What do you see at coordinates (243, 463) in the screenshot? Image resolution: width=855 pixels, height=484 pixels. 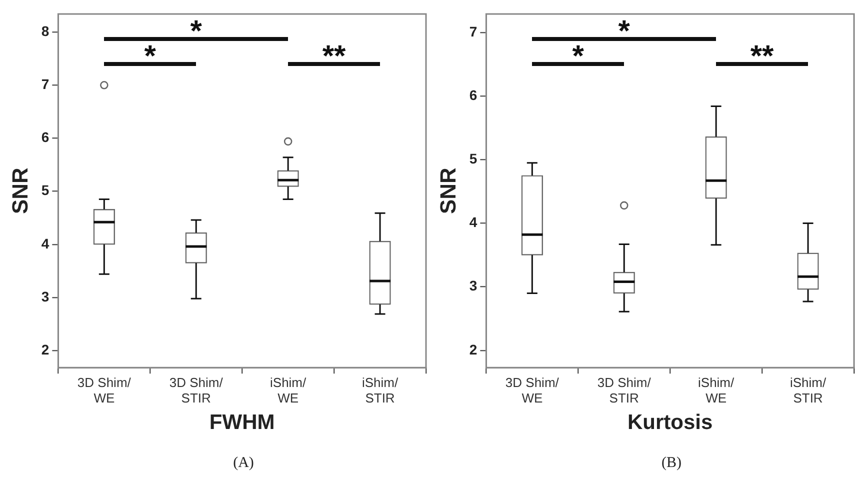 I see `text: (A)` at bounding box center [243, 463].